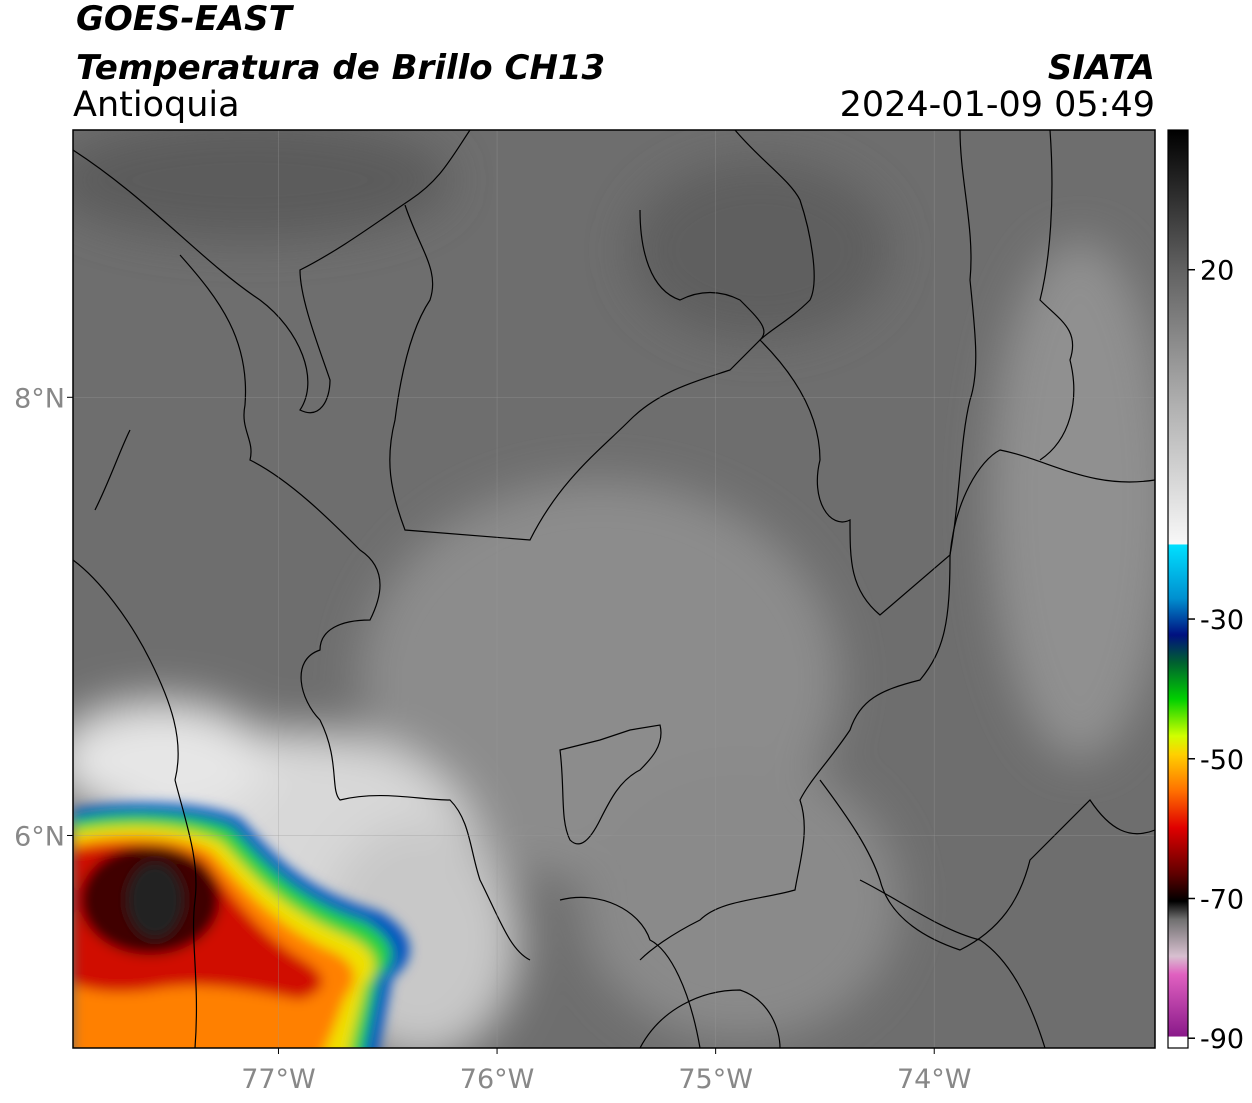 This screenshot has height=1103, width=1252. I want to click on x-tick-label: 77°W, so click(278, 1079).